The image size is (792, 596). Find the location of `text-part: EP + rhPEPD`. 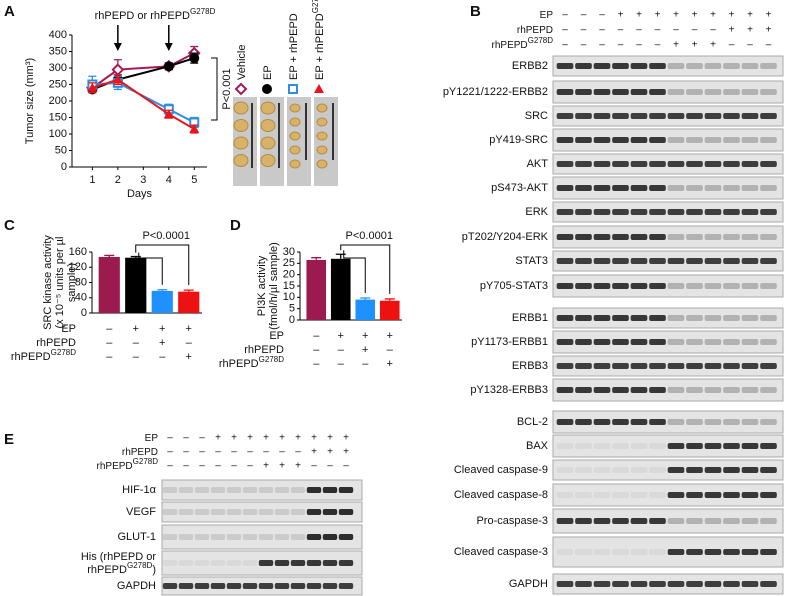

text-part: EP + rhPEPD is located at coordinates (294, 46).